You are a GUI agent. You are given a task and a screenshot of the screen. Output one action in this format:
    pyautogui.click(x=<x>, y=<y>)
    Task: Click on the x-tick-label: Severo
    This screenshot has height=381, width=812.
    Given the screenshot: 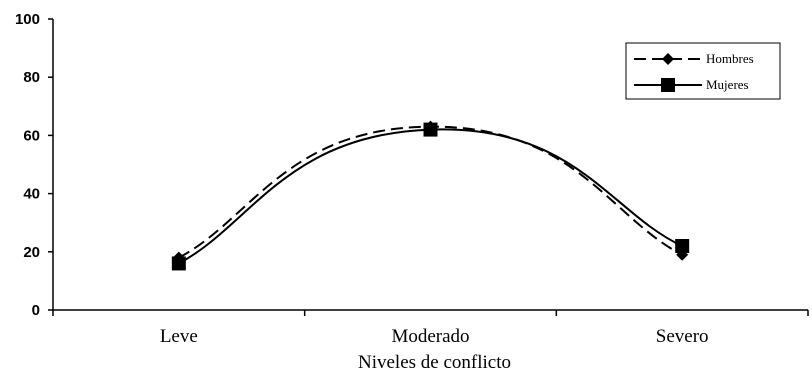 What is the action you would take?
    pyautogui.click(x=682, y=336)
    